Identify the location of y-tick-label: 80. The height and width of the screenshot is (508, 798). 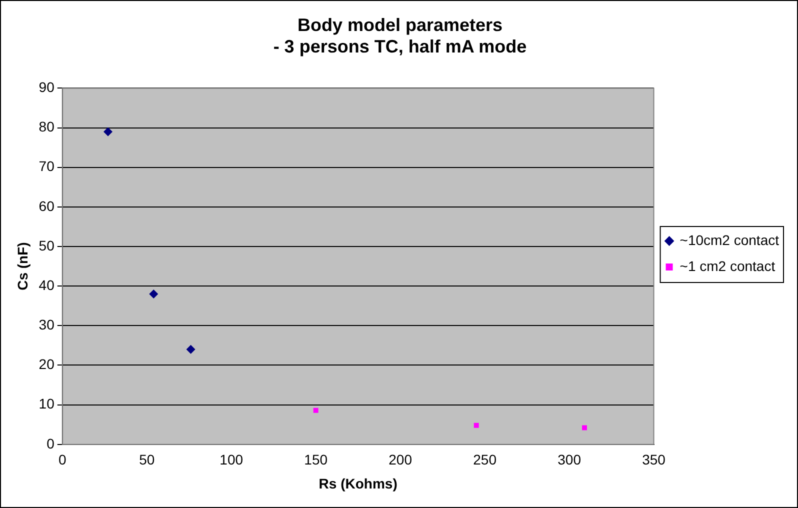
(46, 126).